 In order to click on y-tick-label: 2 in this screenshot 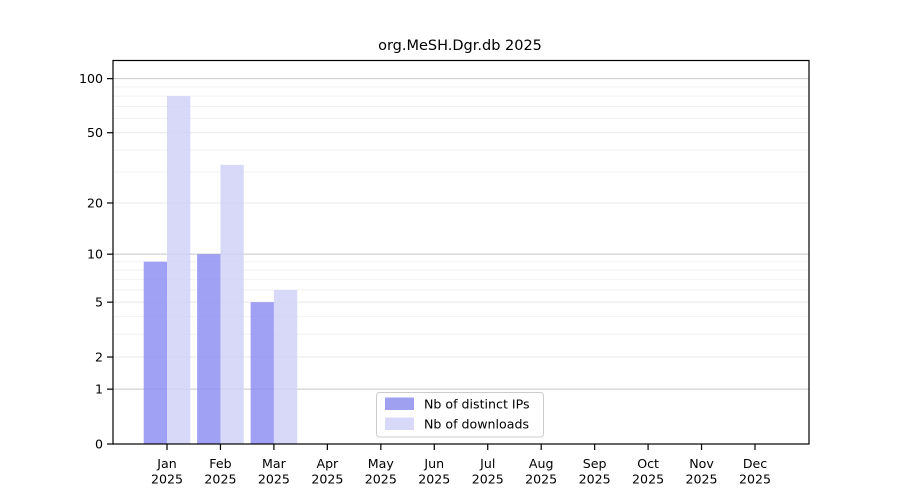, I will do `click(99, 357)`.